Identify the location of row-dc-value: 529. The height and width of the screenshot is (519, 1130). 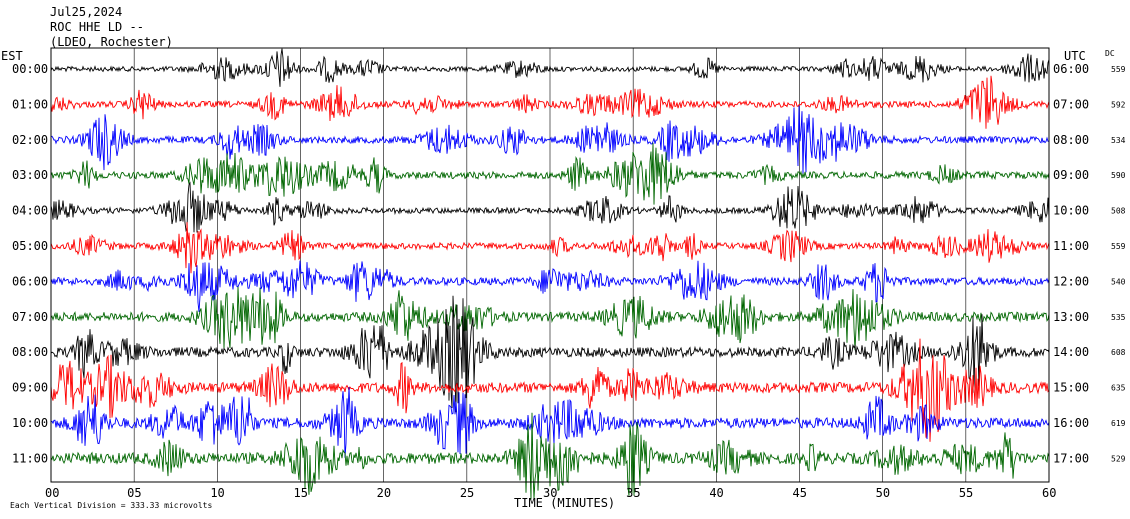
(1118, 458).